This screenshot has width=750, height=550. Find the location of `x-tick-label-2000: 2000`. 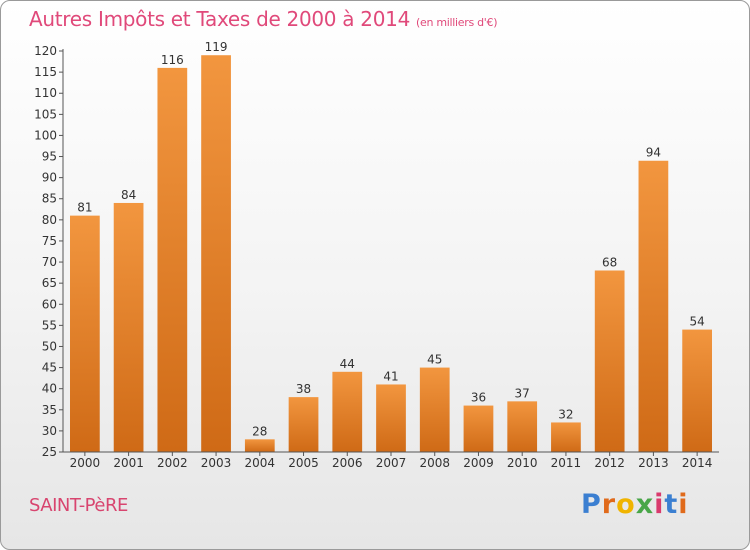

x-tick-label-2000: 2000 is located at coordinates (85, 463).